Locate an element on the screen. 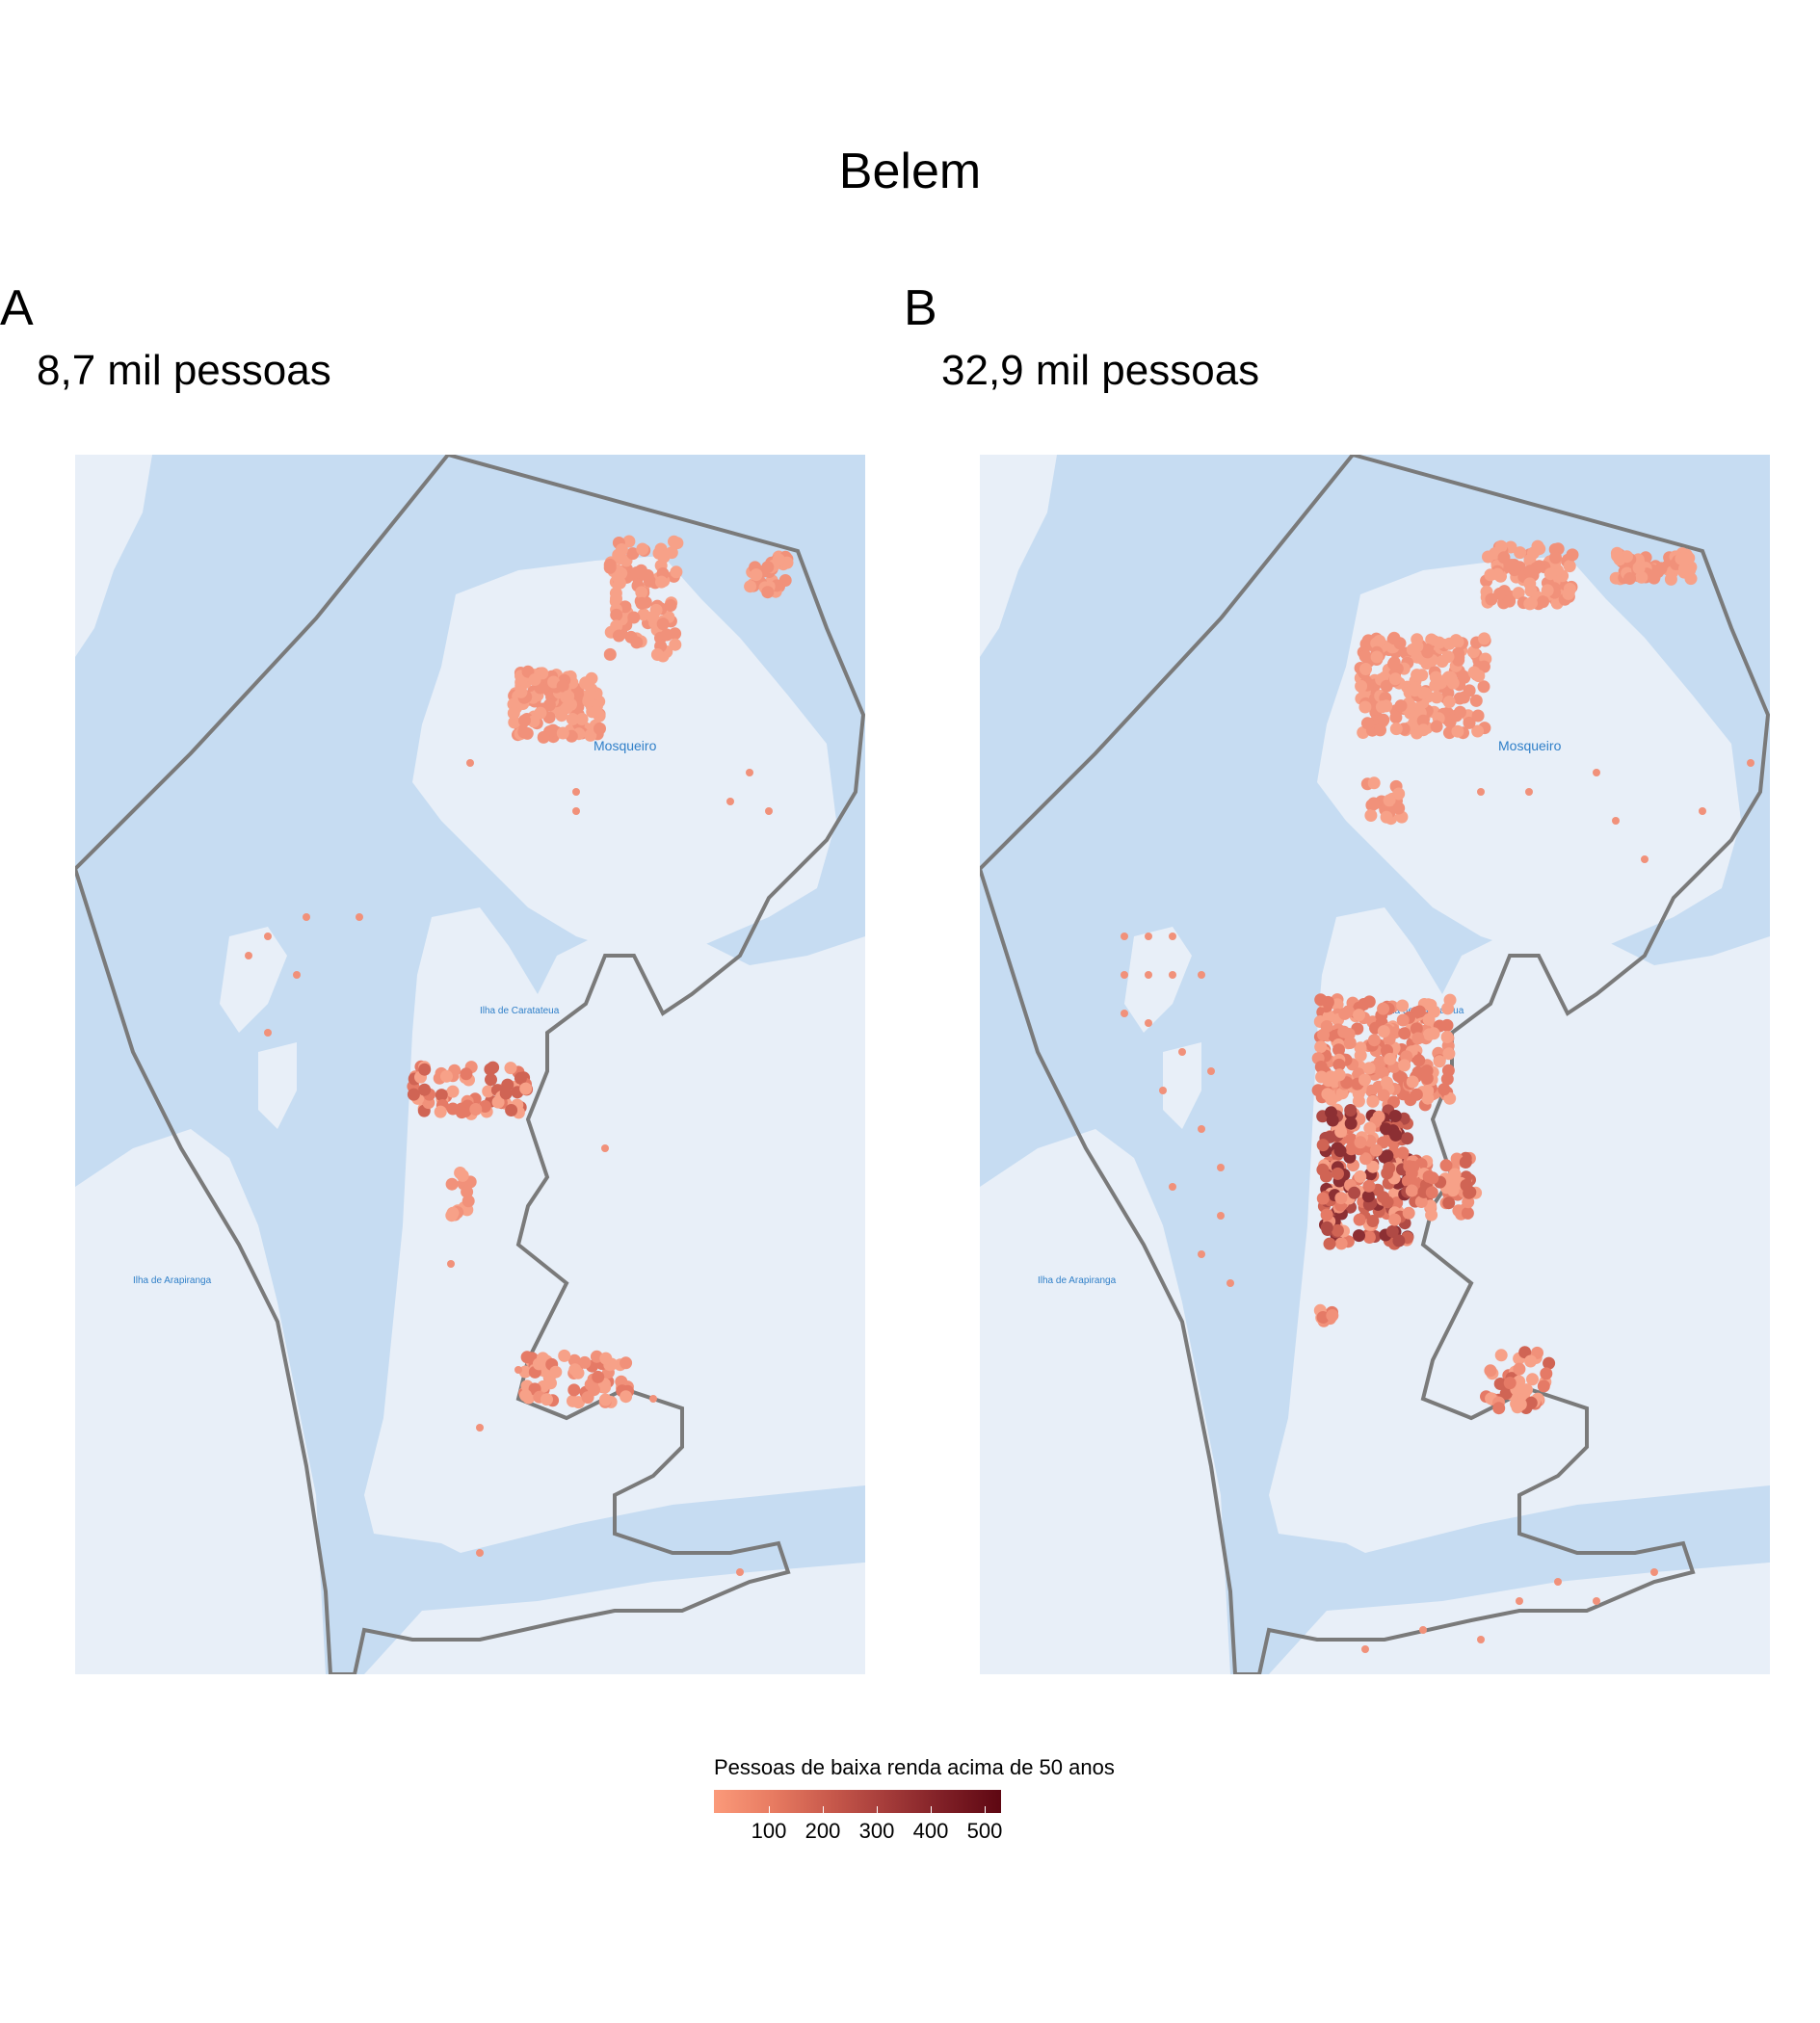 The image size is (1820, 2023). land-topleft is located at coordinates (114, 556).